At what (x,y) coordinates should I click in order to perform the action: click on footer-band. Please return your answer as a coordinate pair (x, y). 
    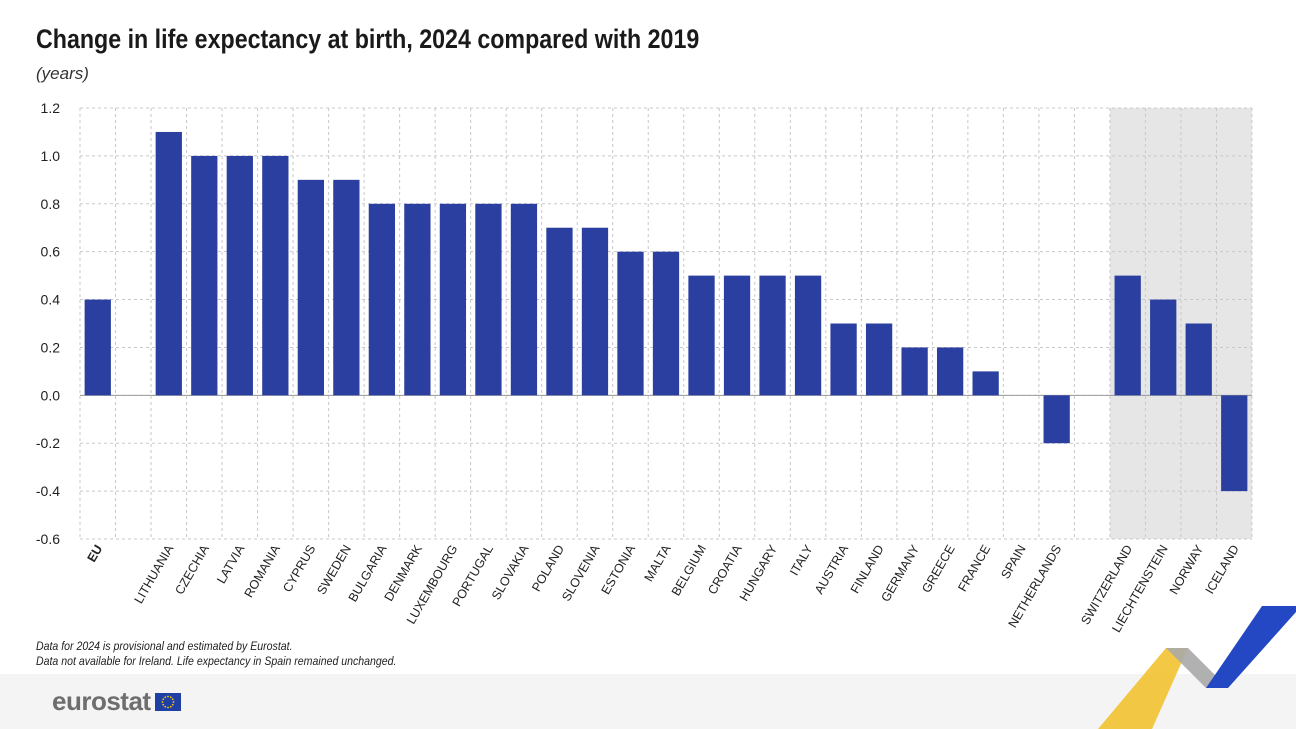
    Looking at the image, I should click on (648, 701).